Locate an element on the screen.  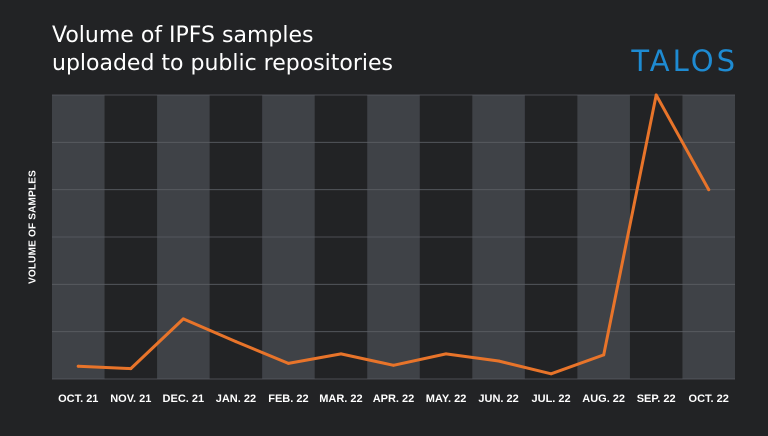
talos-logo: TALOS is located at coordinates (684, 61).